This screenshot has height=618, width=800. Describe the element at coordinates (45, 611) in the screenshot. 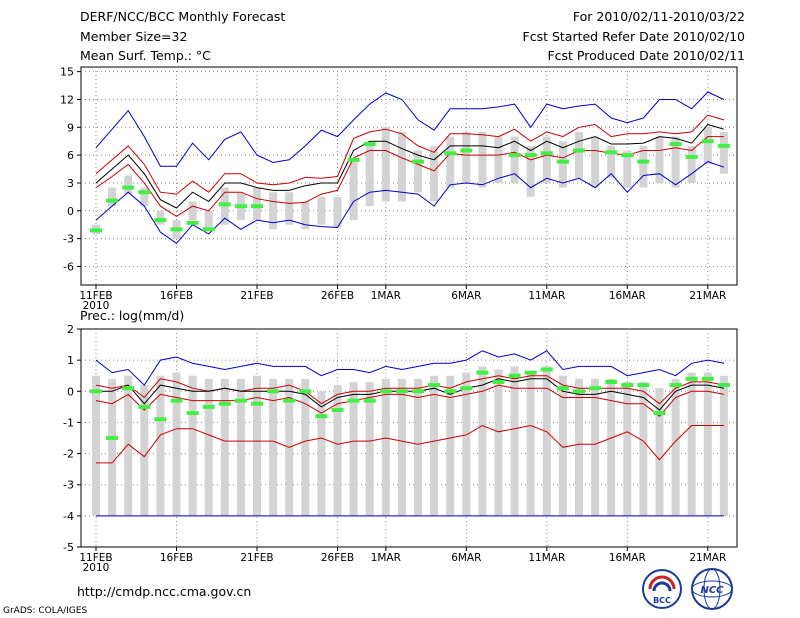

I see `grads-credit: GrADS: COLA/IGES` at that location.